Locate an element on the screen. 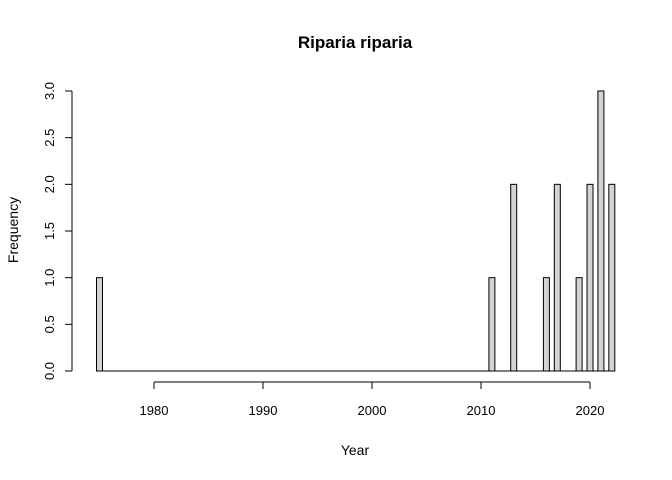  y-ticks-group: 0.0 0.5 1.0 1.5 2.0 2.5 3.0 is located at coordinates (57, 231).